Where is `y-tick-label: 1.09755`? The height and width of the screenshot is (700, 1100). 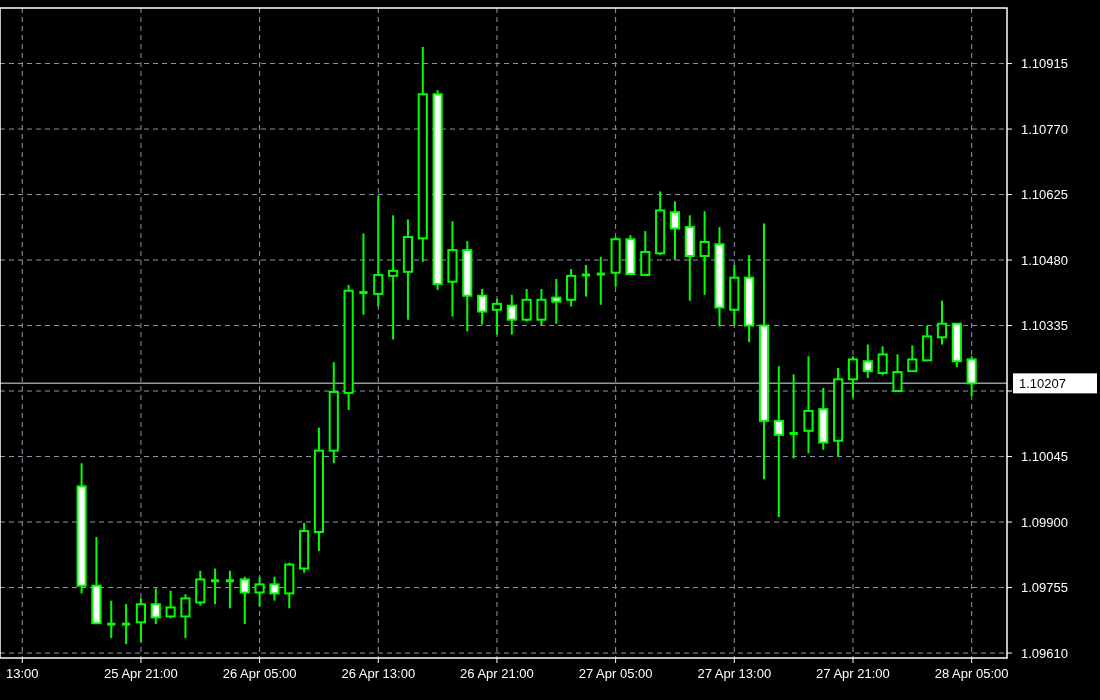
y-tick-label: 1.09755 is located at coordinates (1044, 588).